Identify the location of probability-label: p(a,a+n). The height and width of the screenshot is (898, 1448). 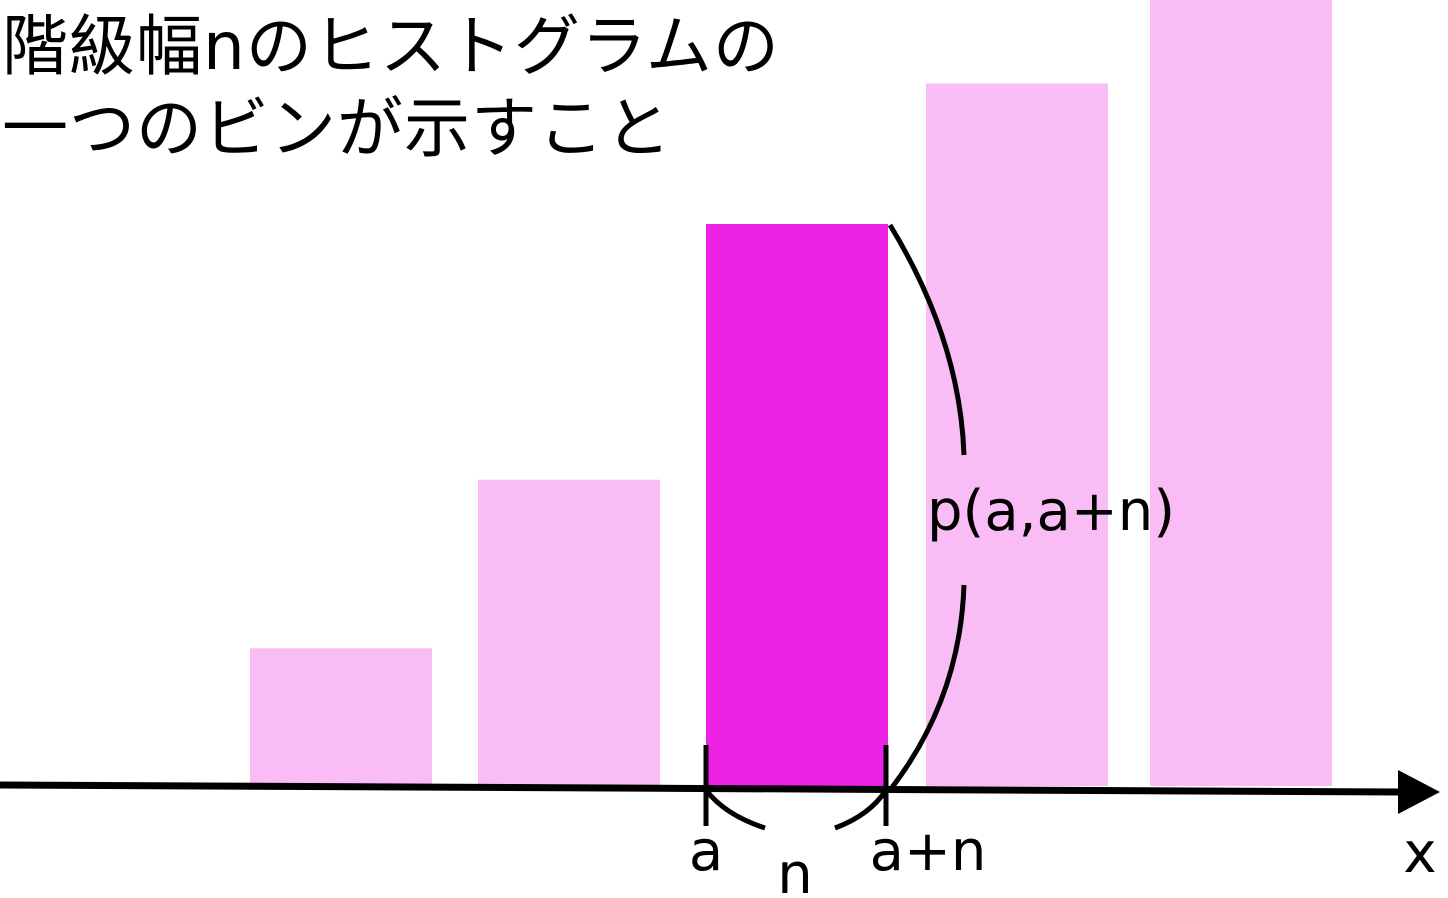
(1051, 511).